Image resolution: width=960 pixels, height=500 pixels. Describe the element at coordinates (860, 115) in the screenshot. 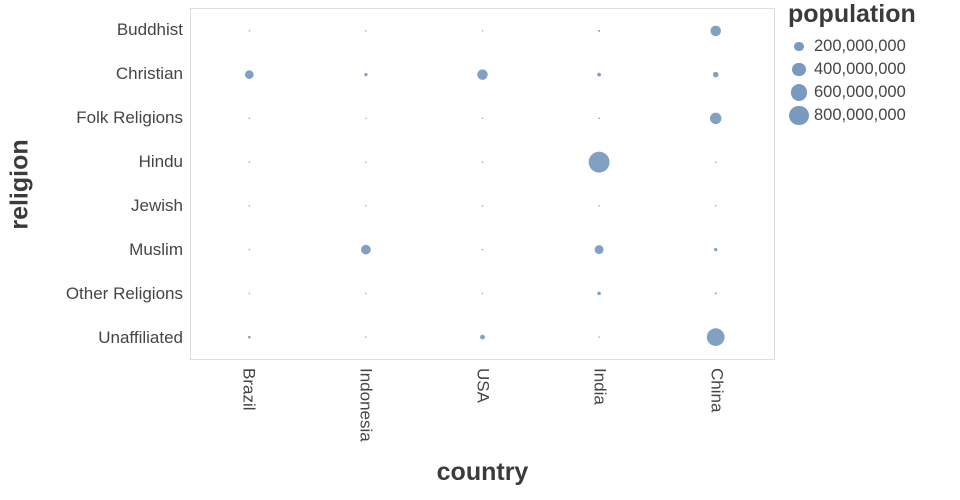

I see `legend-label: 800,000,000` at that location.